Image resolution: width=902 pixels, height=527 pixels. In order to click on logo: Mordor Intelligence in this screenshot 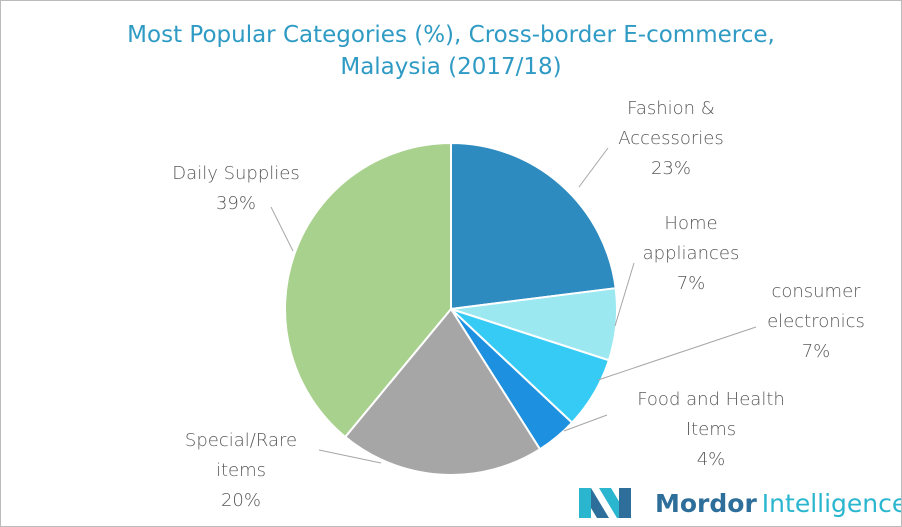, I will do `click(740, 503)`.